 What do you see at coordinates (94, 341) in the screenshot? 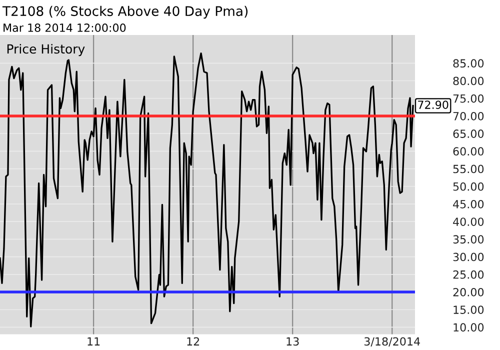
I see `x-tick-label: 11` at bounding box center [94, 341].